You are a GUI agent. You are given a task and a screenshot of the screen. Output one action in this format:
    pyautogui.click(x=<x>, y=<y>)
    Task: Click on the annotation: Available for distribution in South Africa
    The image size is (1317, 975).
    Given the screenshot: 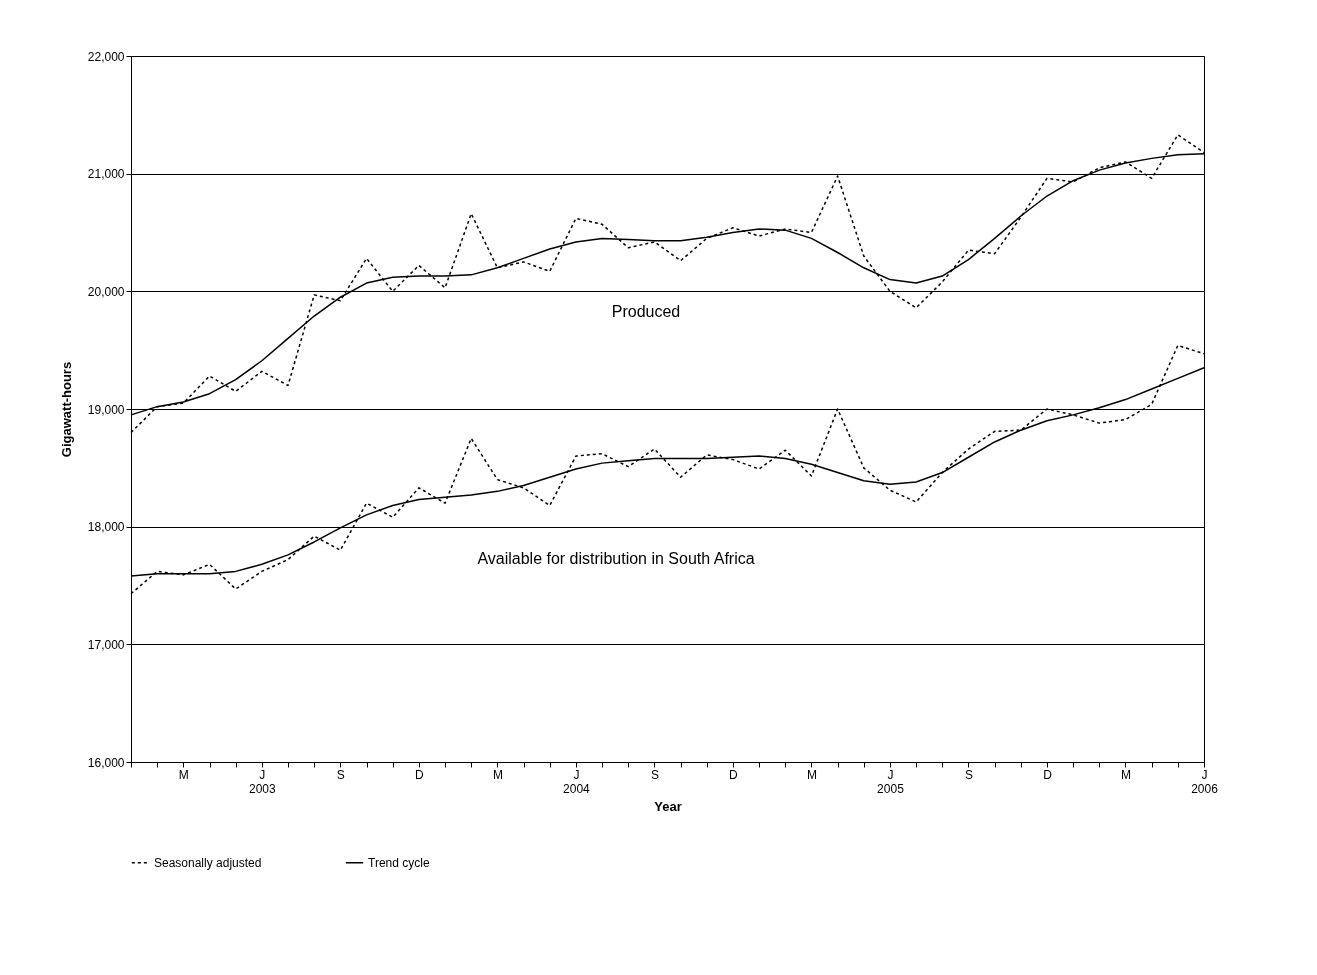 What is the action you would take?
    pyautogui.click(x=616, y=558)
    